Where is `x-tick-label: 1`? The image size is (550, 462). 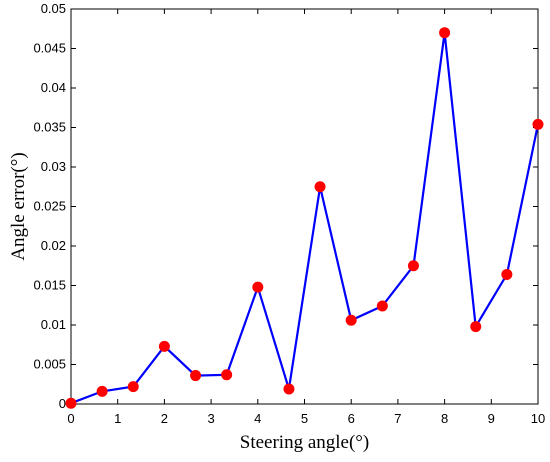
x-tick-label: 1 is located at coordinates (117, 418).